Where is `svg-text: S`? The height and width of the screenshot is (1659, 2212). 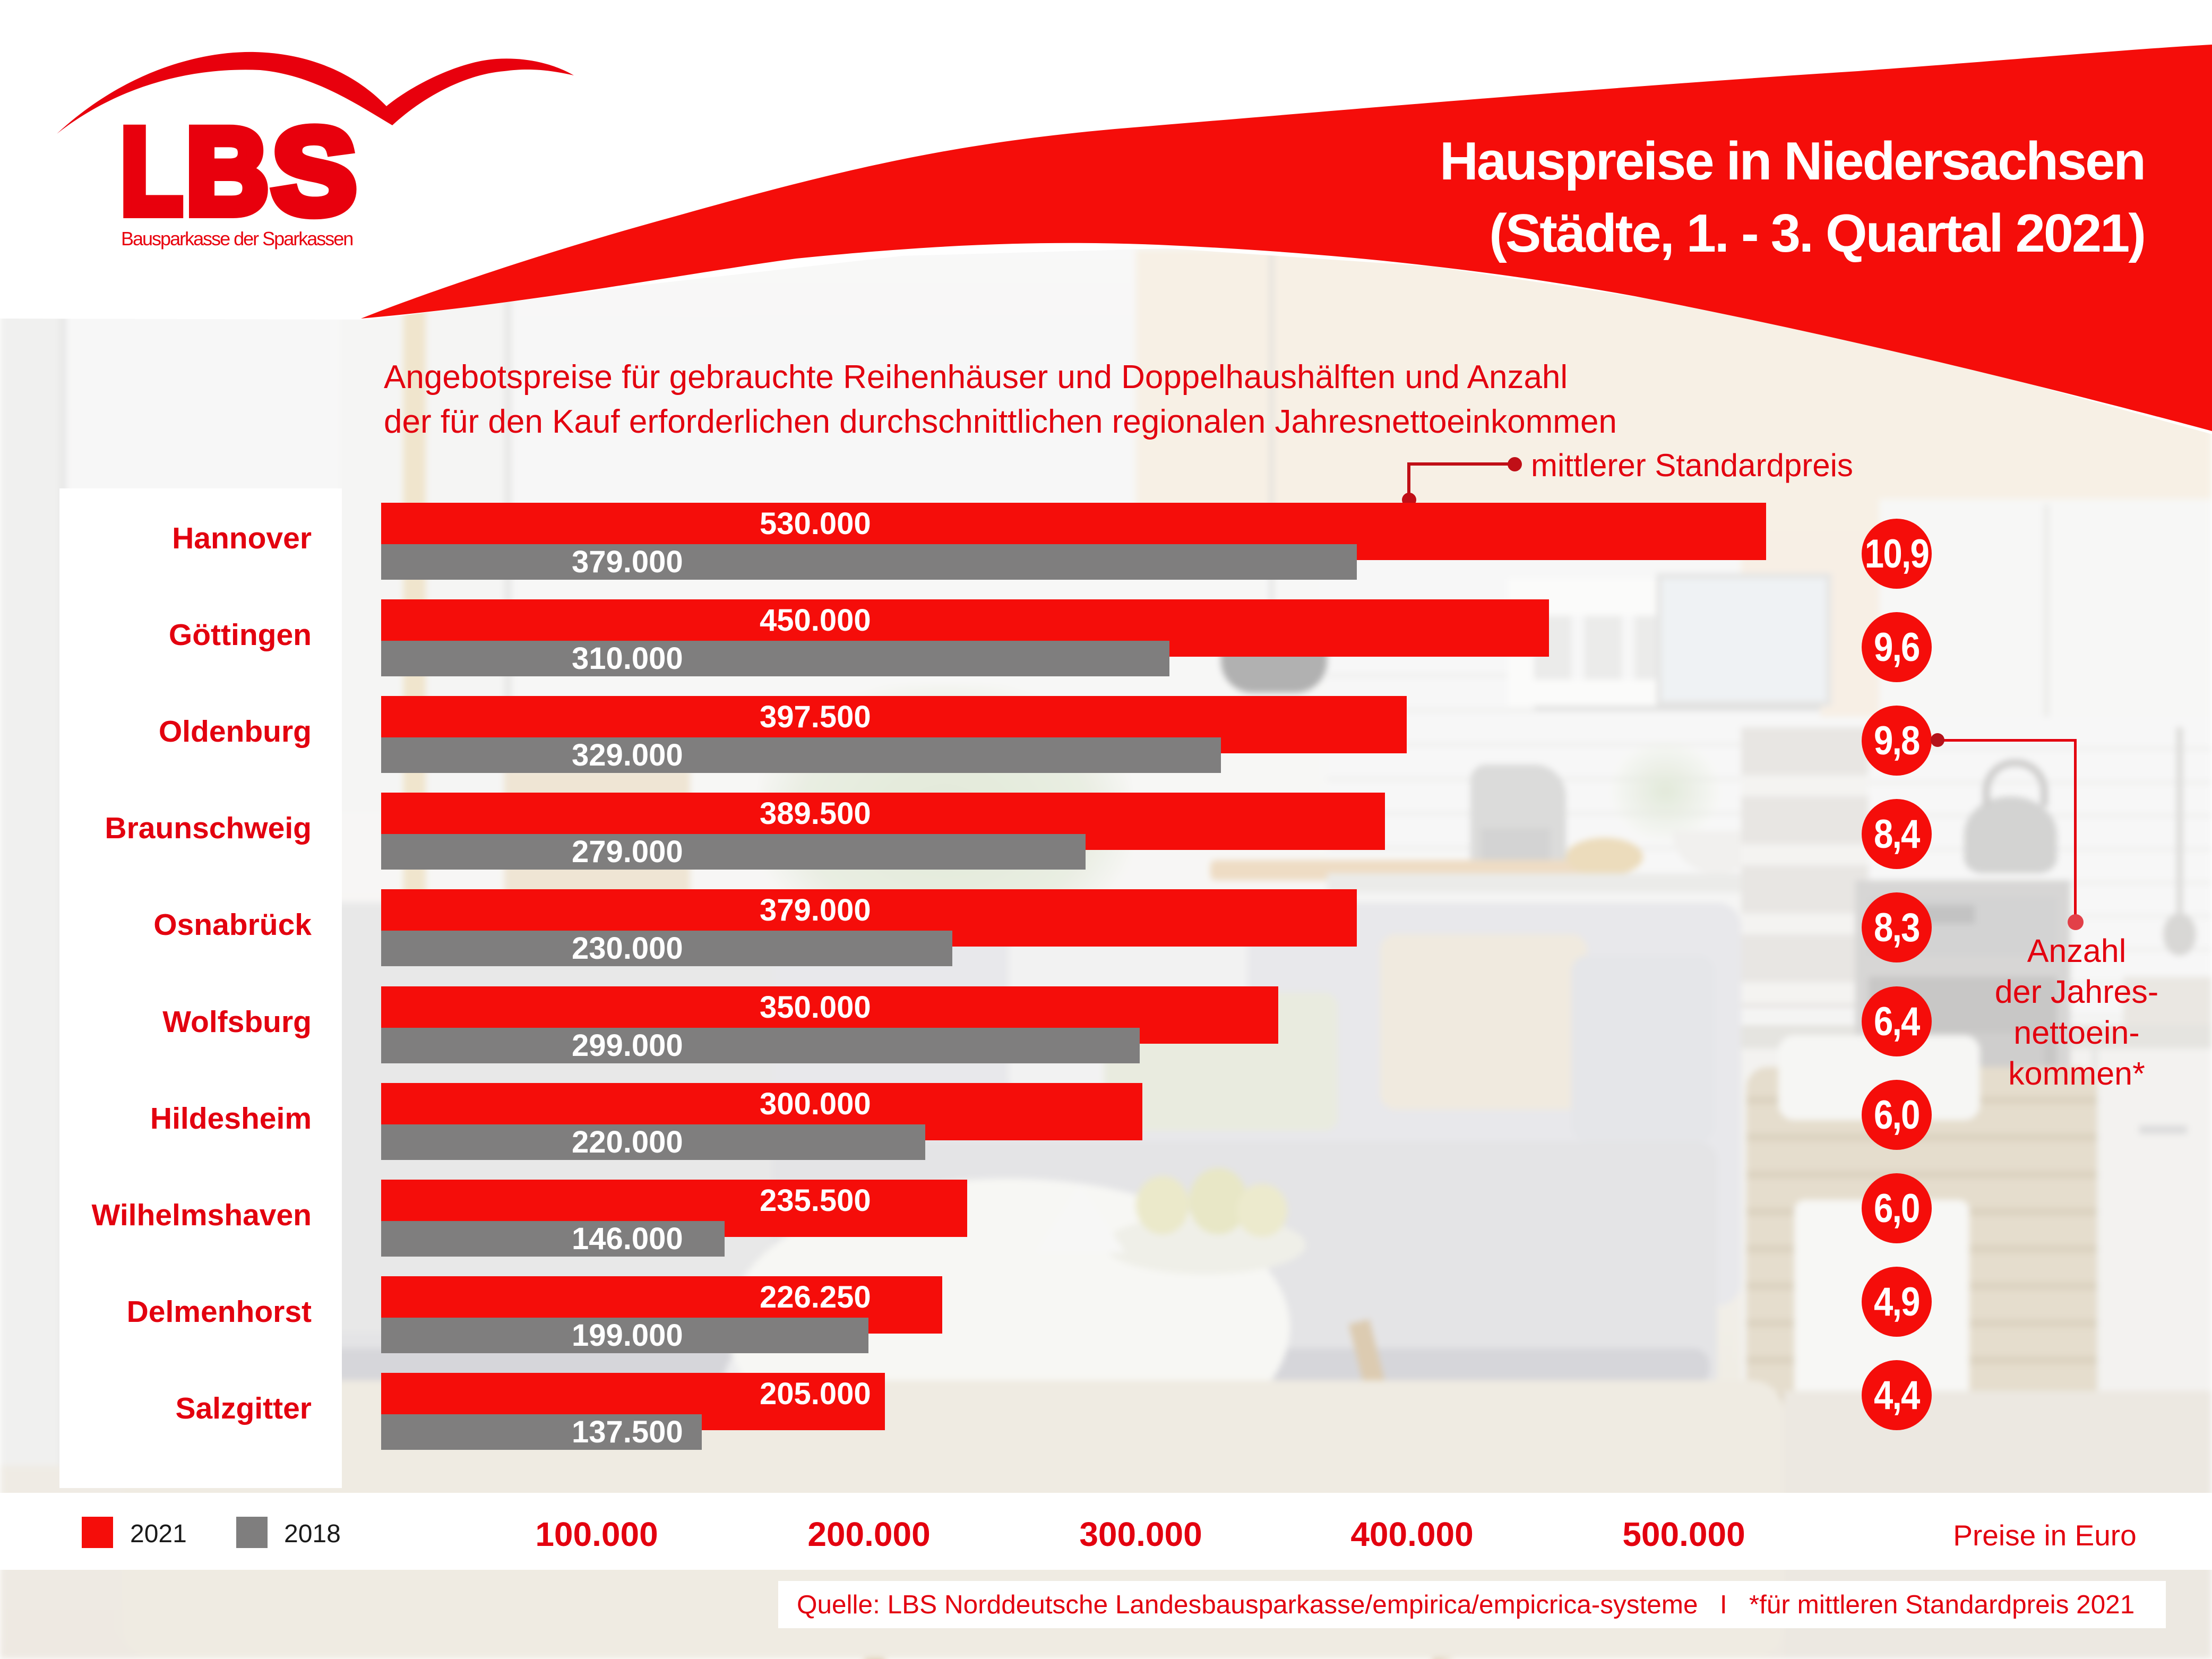
svg-text: S is located at coordinates (314, 171).